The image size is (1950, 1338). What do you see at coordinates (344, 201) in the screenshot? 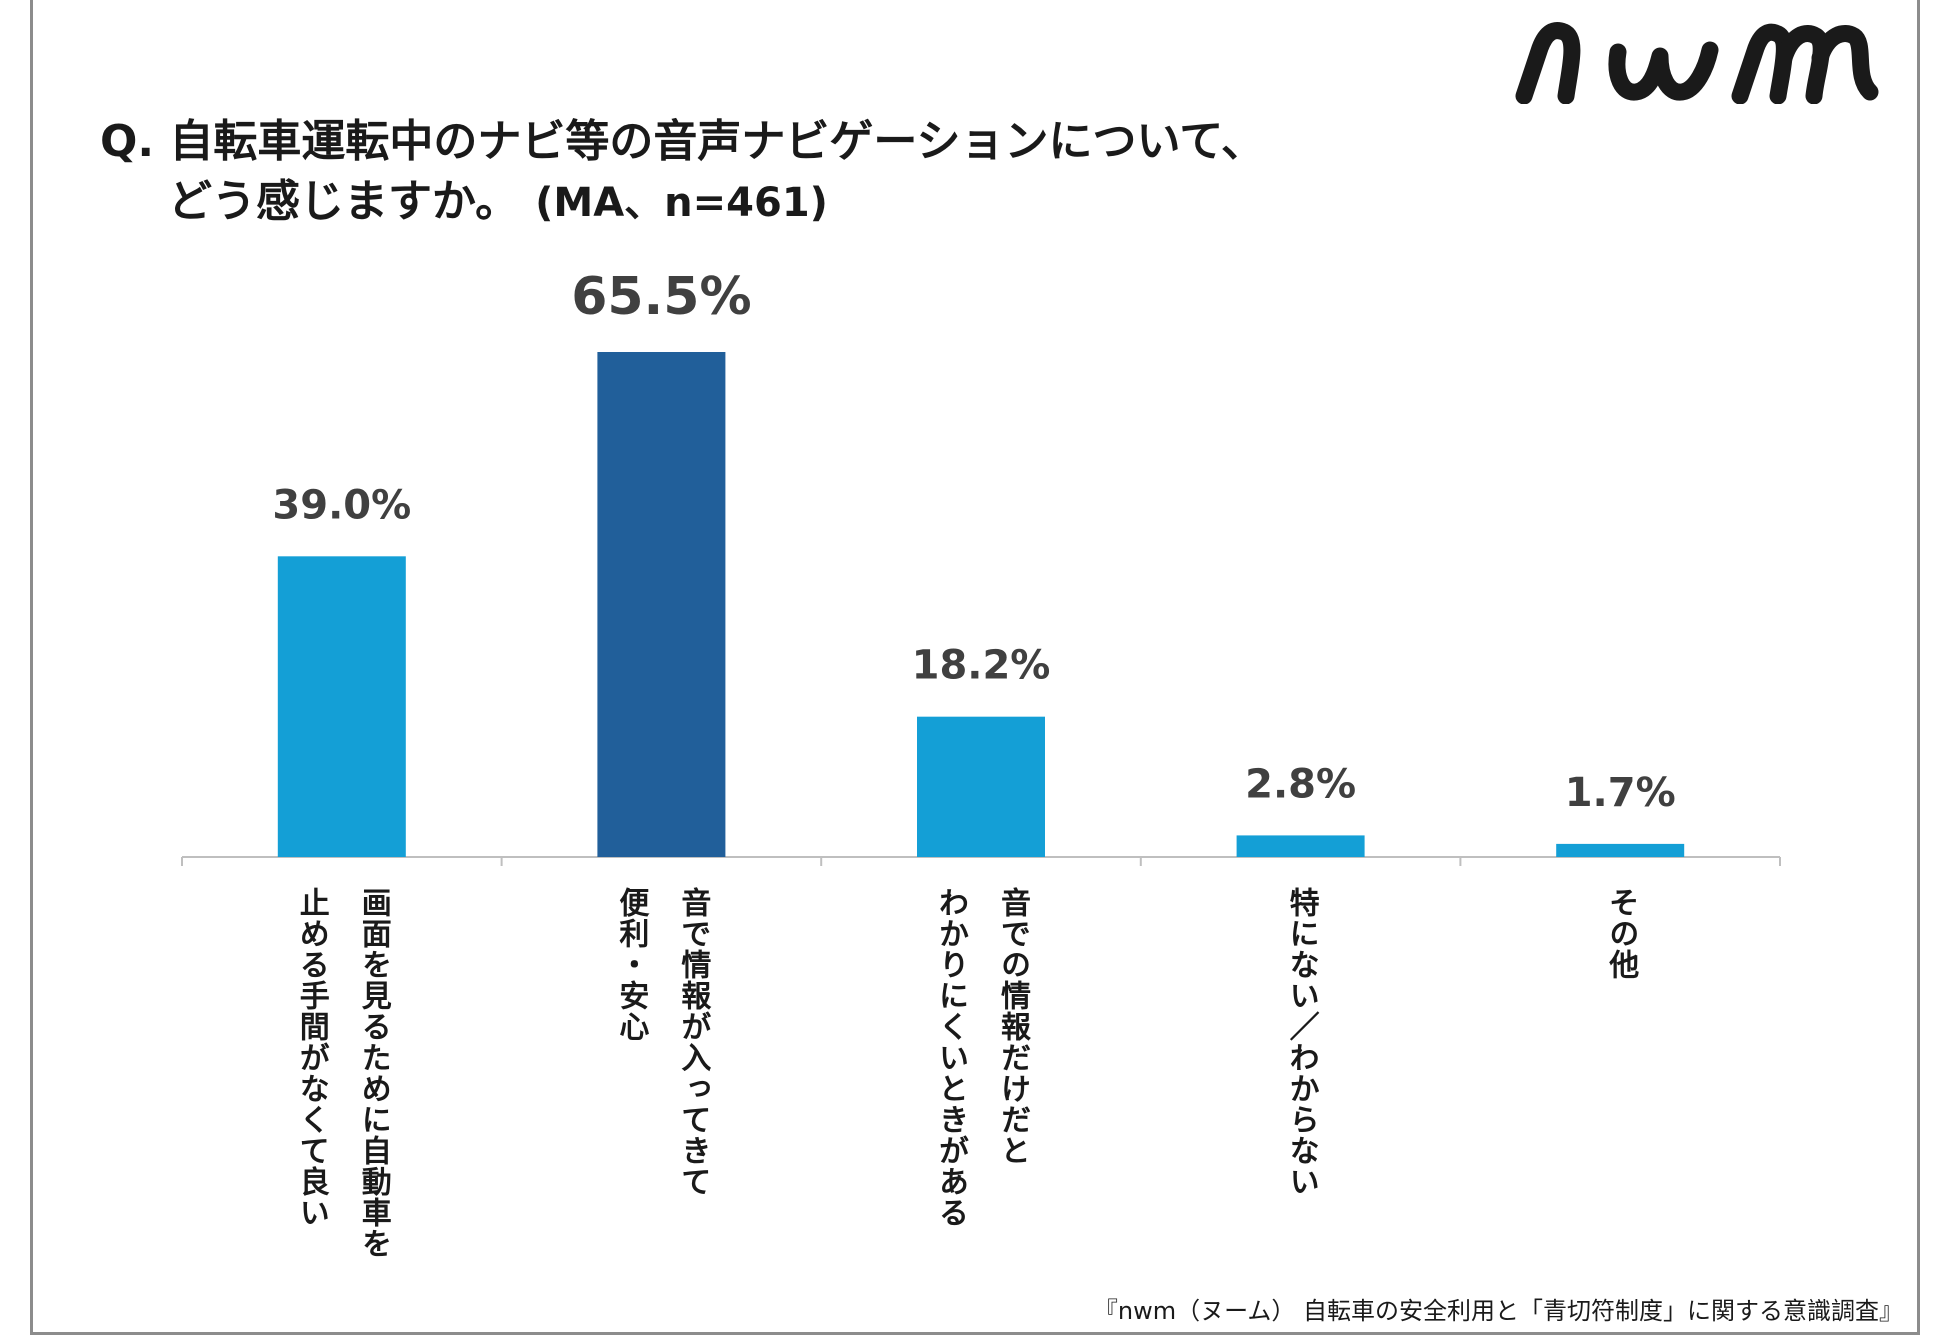
I see `title-line-2: どう感じますか。` at bounding box center [344, 201].